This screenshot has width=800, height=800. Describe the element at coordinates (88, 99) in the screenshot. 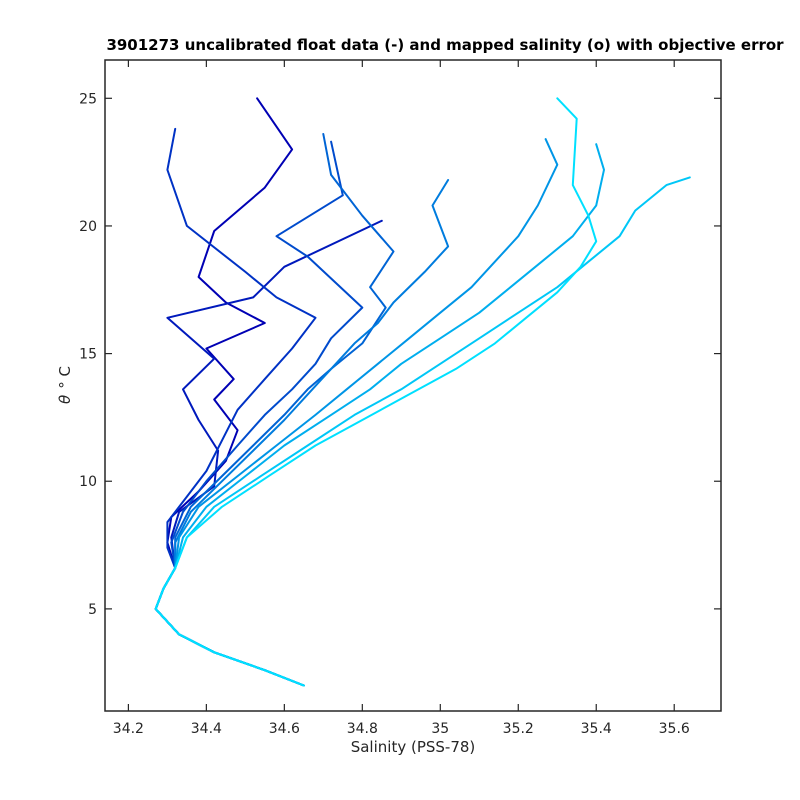

I see `y-tick-label-4: 25` at that location.